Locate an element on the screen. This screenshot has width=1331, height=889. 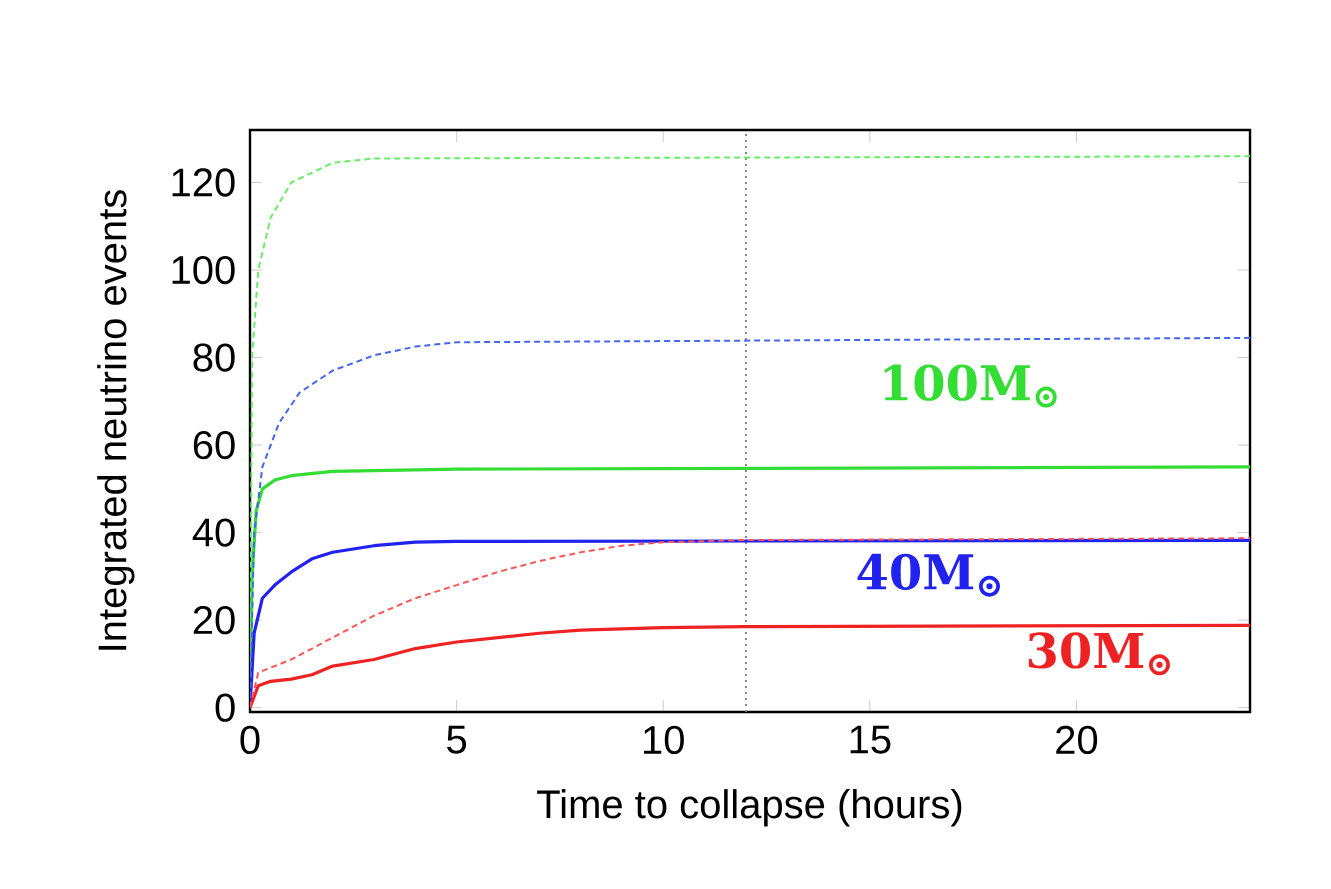
annotation: 40M$_{⊙}$ is located at coordinates (928, 575).